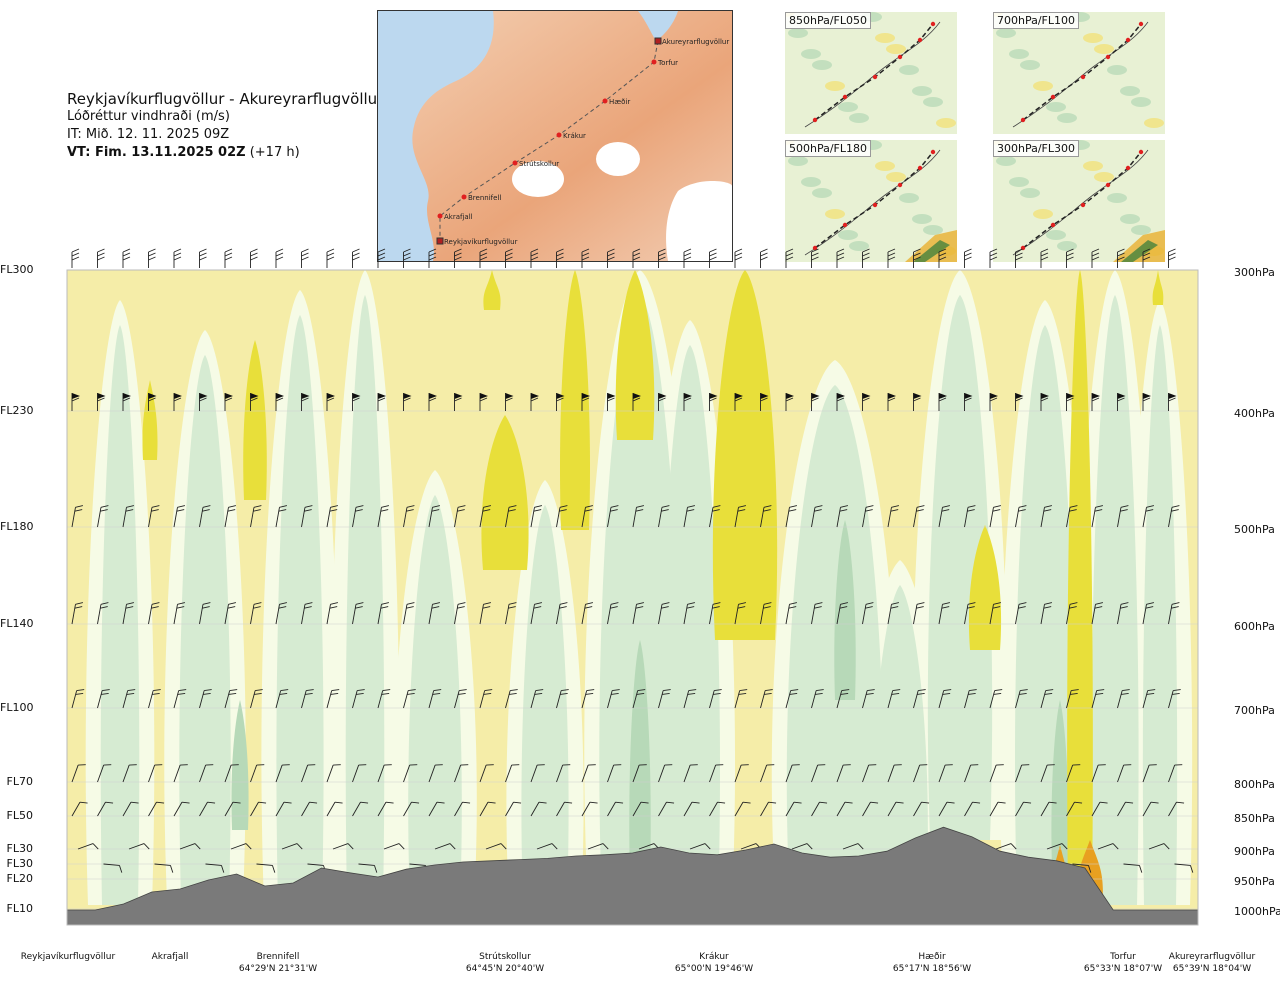  Describe the element at coordinates (19, 848) in the screenshot. I see `fl-label: FL30` at that location.